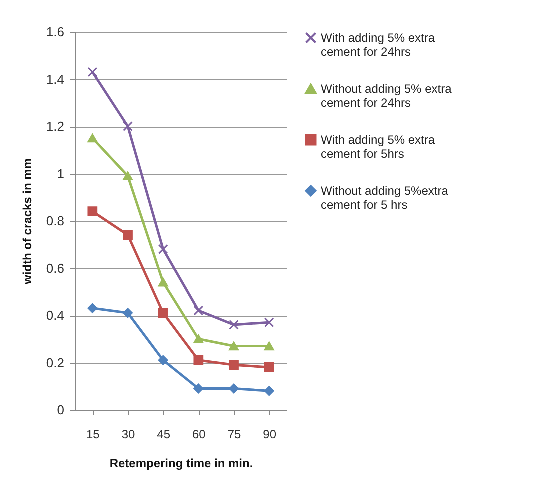  What do you see at coordinates (385, 198) in the screenshot?
I see `legend-label: Without adding 5%extra cement for 5 hrs` at bounding box center [385, 198].